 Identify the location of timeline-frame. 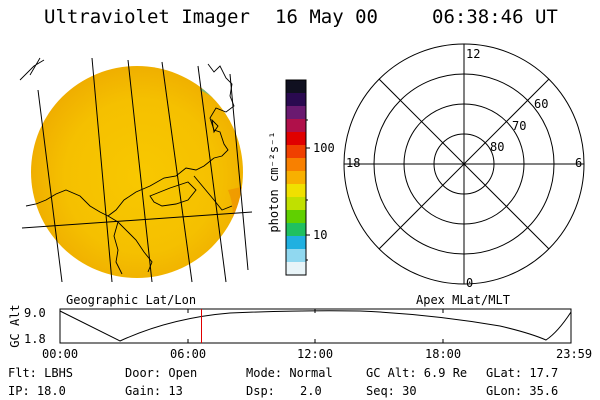
(315, 326).